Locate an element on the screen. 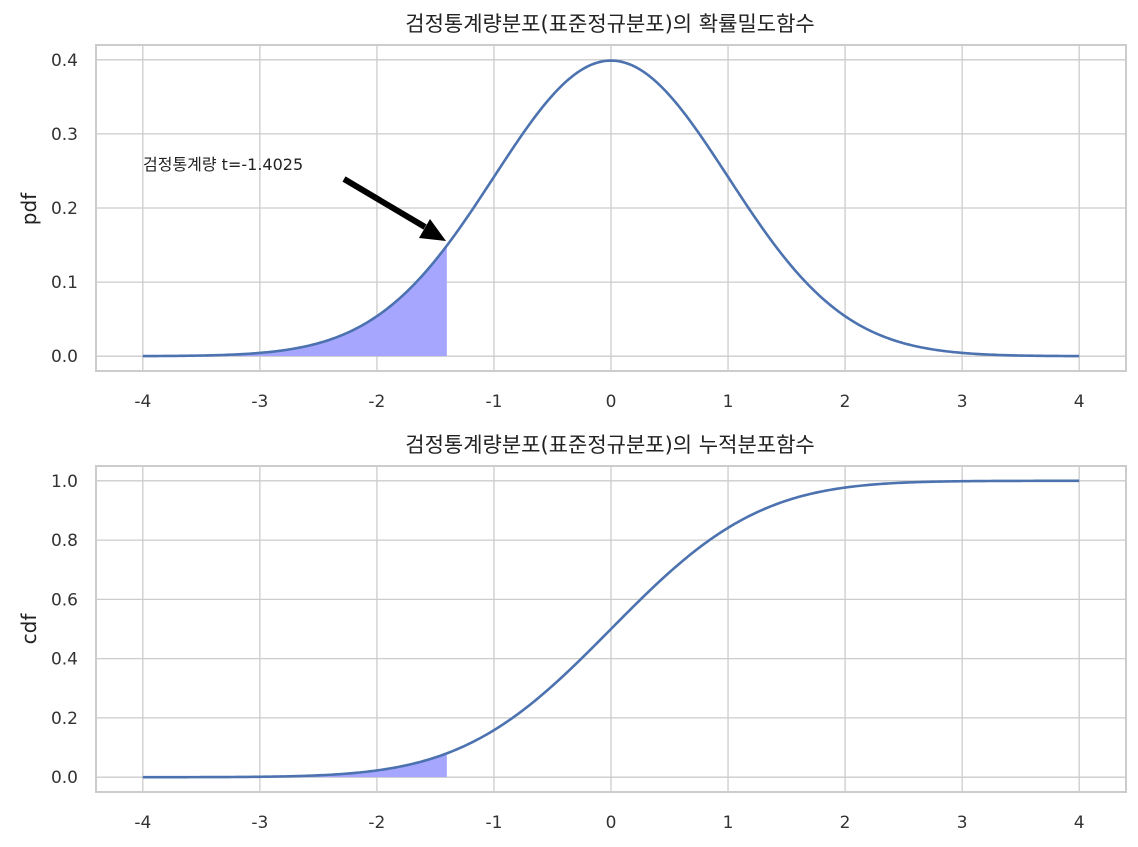 The image size is (1138, 847). cdf-x-tick-label: -2 is located at coordinates (376, 823).